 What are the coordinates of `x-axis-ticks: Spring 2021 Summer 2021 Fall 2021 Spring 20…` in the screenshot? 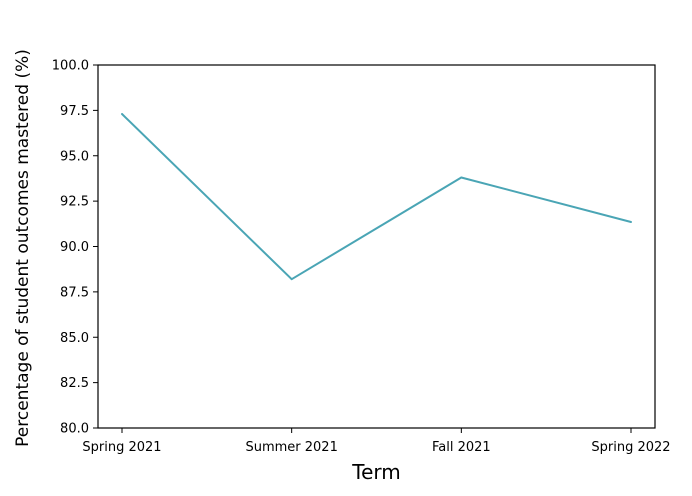 It's located at (376, 441).